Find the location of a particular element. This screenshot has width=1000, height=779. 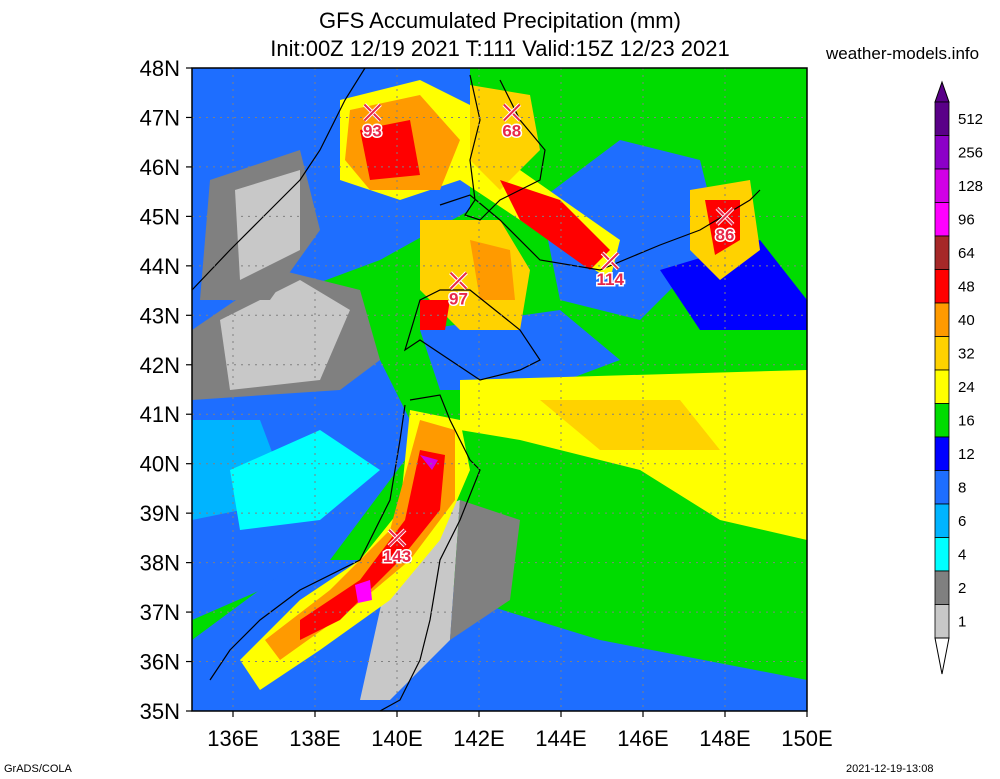

legend-level-label: 40 is located at coordinates (966, 320).